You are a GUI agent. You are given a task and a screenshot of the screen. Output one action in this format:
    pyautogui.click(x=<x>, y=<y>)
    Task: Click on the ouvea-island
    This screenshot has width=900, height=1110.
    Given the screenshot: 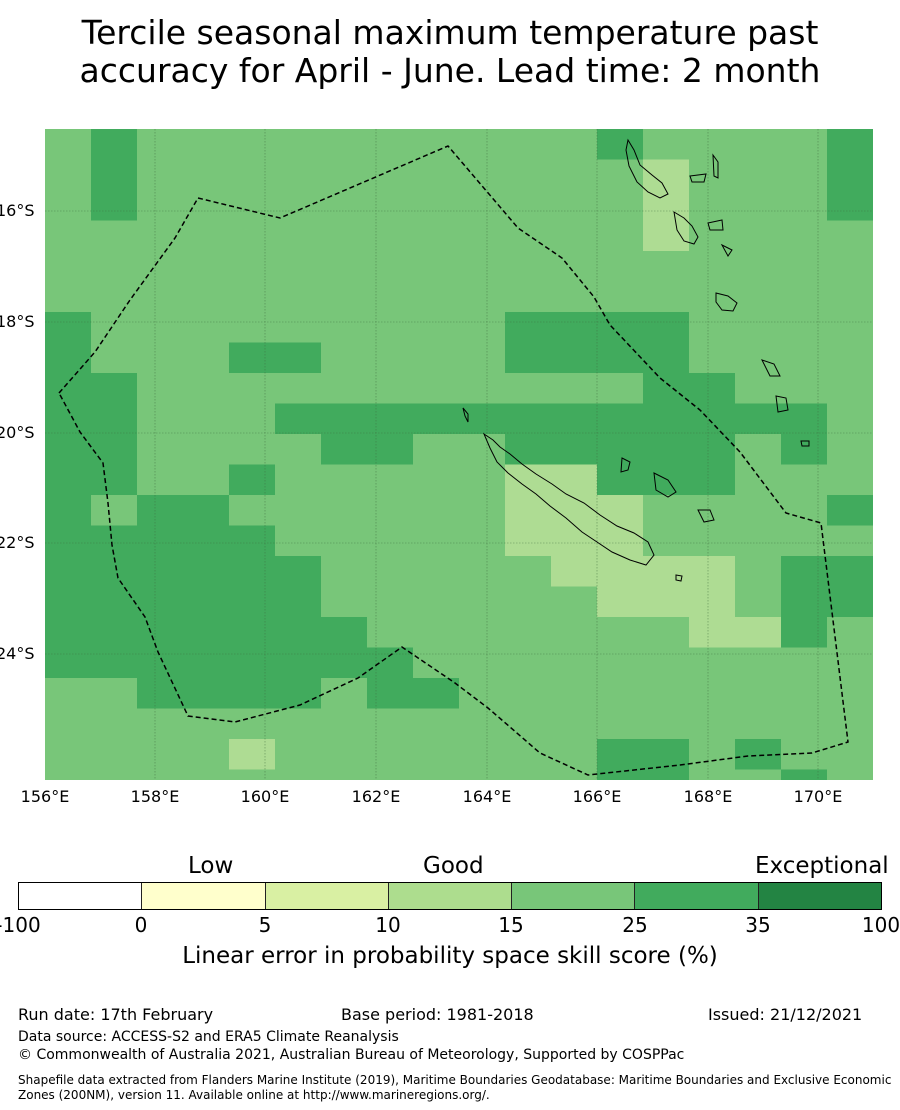 What is the action you would take?
    pyautogui.click(x=625, y=465)
    